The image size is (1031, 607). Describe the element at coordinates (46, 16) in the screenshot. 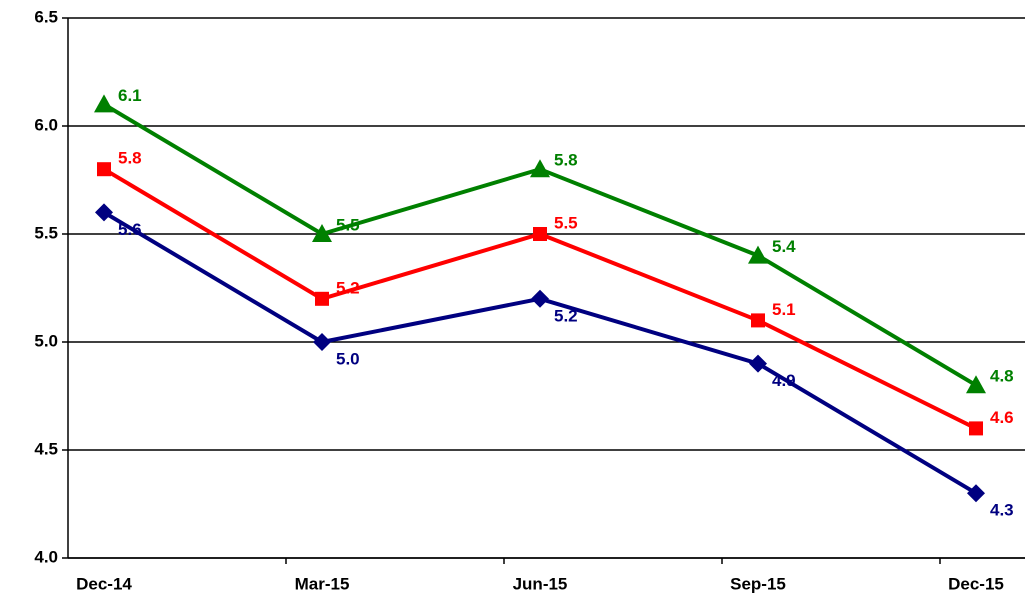

I see `y-tick-label: 6.5` at that location.